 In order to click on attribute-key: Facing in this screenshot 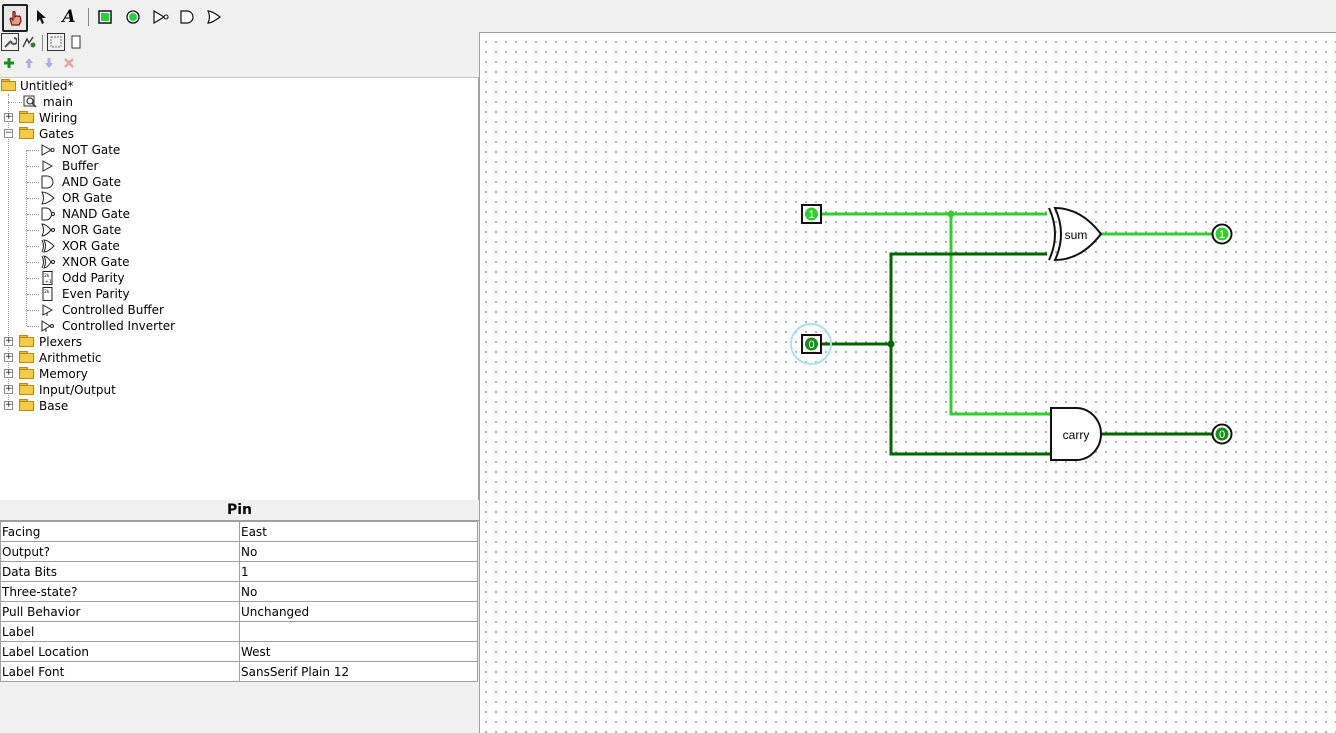, I will do `click(120, 531)`.